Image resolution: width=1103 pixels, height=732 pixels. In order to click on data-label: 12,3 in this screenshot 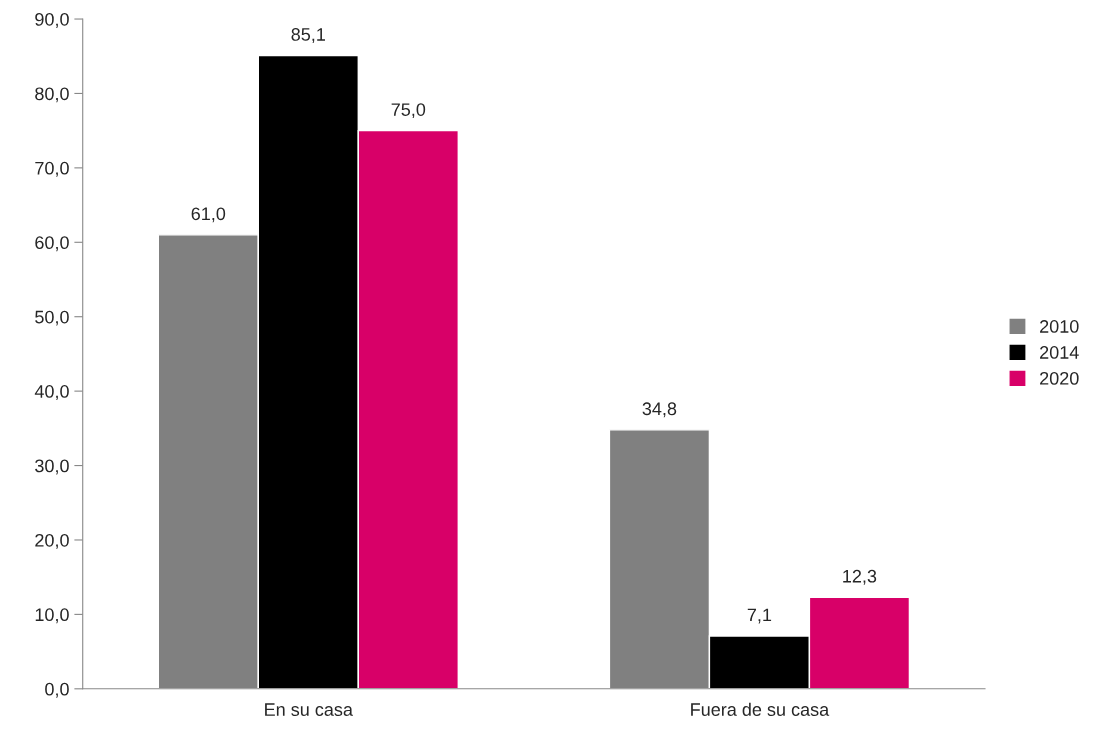, I will do `click(860, 577)`.